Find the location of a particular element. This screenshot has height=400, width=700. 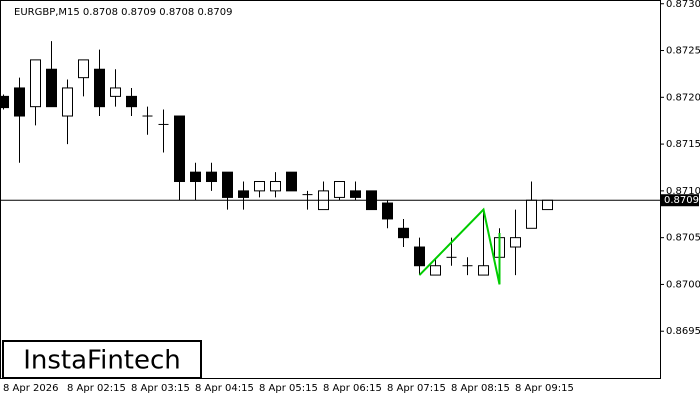

y-tick-label: 0.8710 is located at coordinates (683, 191).